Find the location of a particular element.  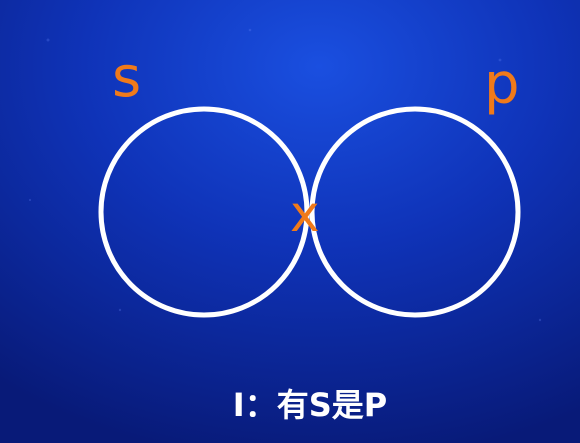

intersection-label: x is located at coordinates (305, 214).